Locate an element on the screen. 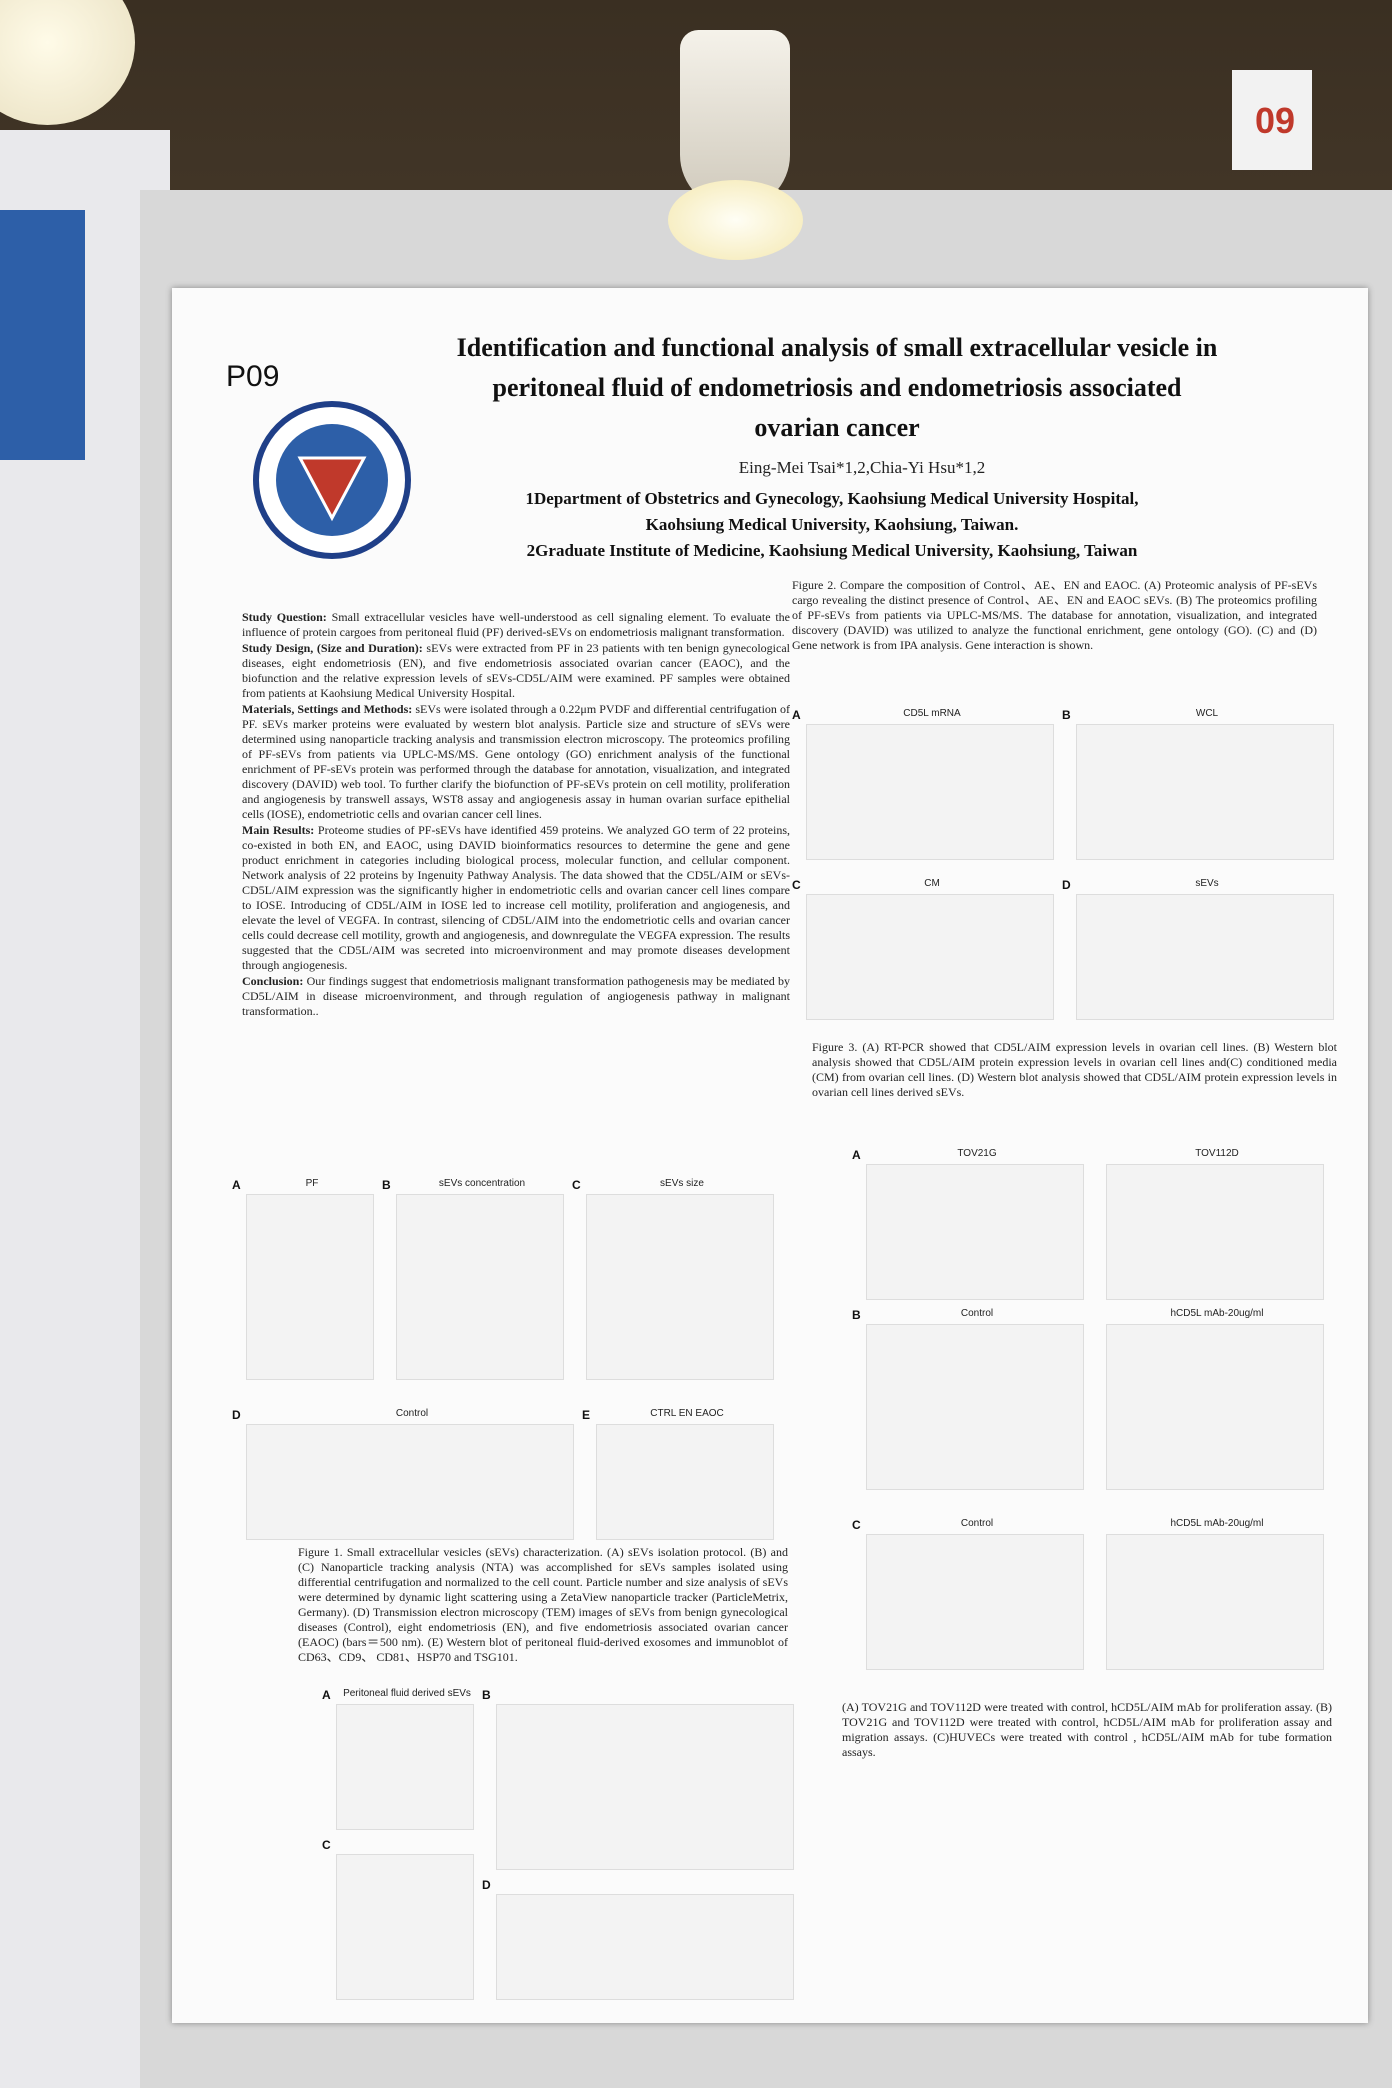 The height and width of the screenshot is (2088, 1392). poster-id: P09 is located at coordinates (253, 376).